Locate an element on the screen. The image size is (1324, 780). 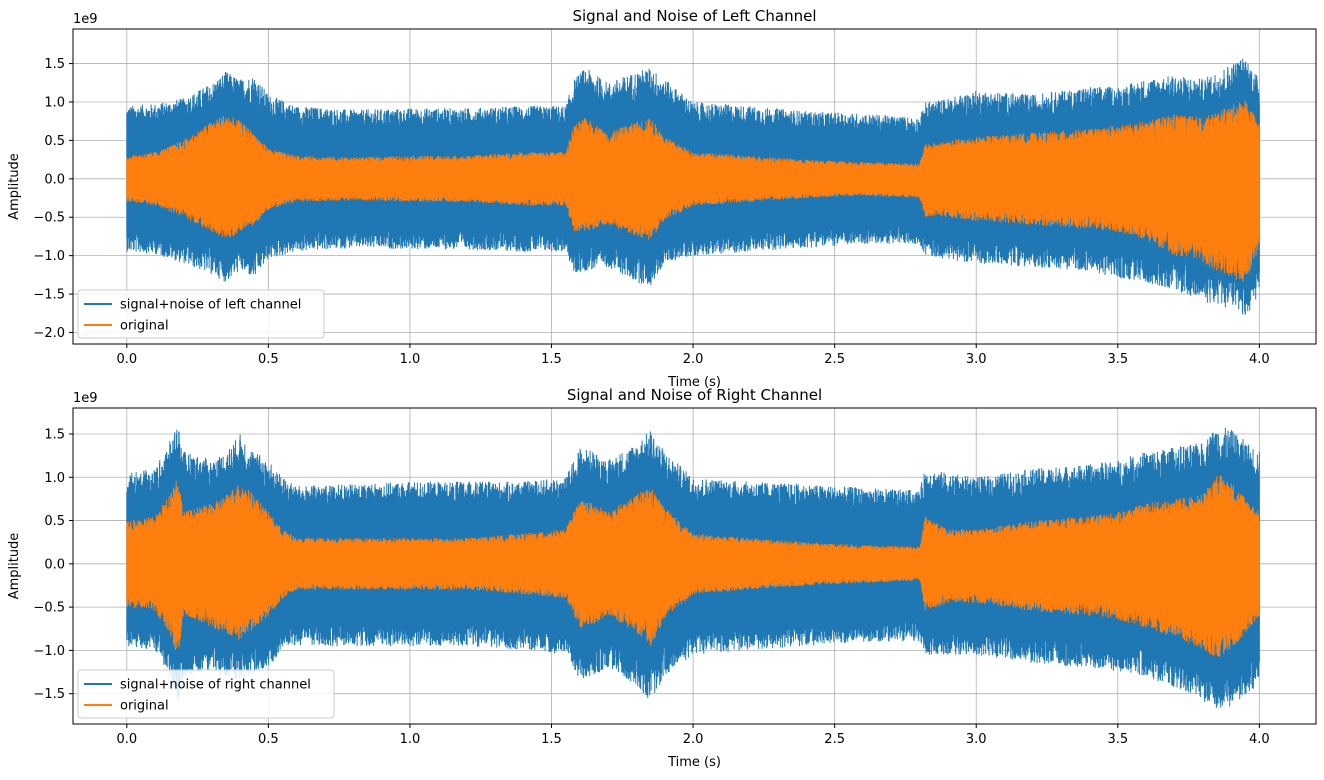
legend-label-signal-noise: signal+noise of right channel is located at coordinates (215, 685).